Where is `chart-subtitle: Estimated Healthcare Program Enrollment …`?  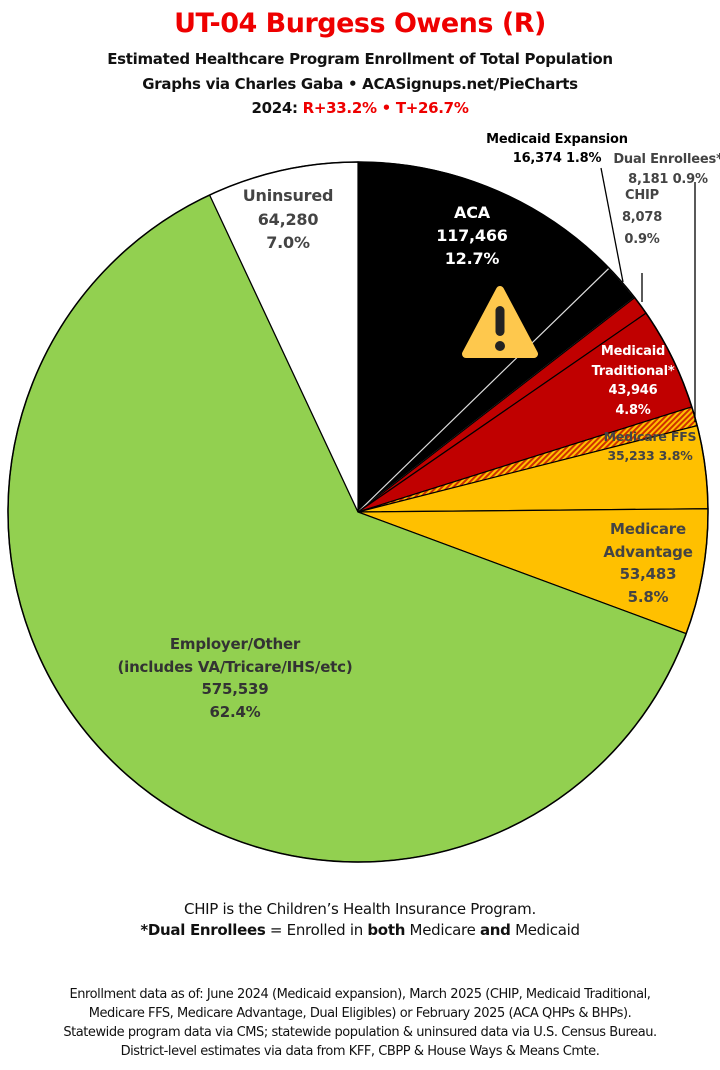 chart-subtitle: Estimated Healthcare Program Enrollment … is located at coordinates (360, 59).